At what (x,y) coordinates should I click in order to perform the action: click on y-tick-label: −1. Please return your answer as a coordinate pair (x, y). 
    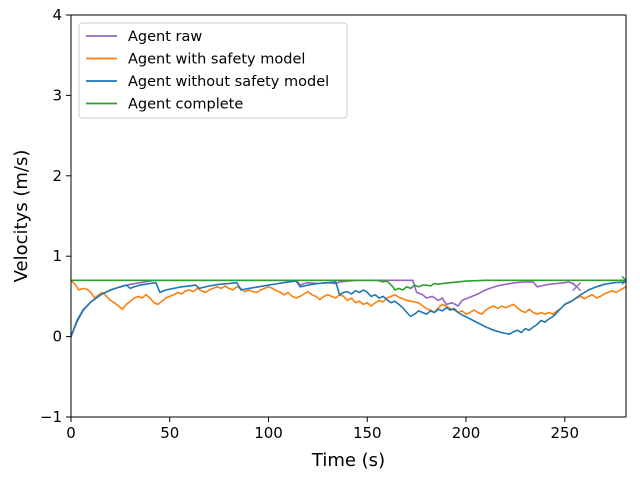
    Looking at the image, I should click on (51, 417).